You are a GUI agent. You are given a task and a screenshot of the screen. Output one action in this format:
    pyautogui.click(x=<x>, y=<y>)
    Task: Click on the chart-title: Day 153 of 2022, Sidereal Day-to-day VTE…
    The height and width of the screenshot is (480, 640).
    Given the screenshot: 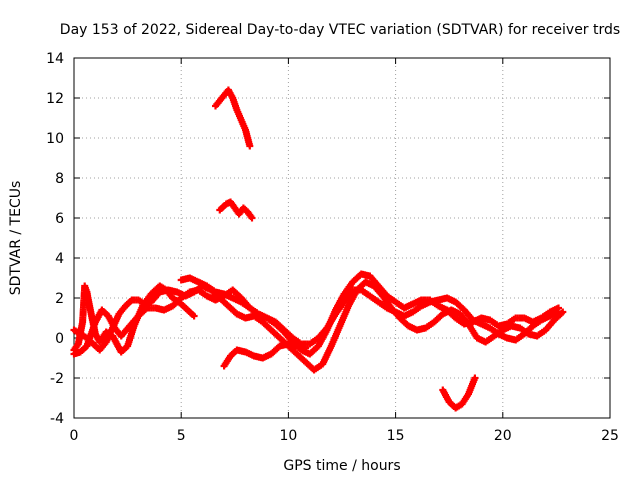 What is the action you would take?
    pyautogui.click(x=340, y=30)
    